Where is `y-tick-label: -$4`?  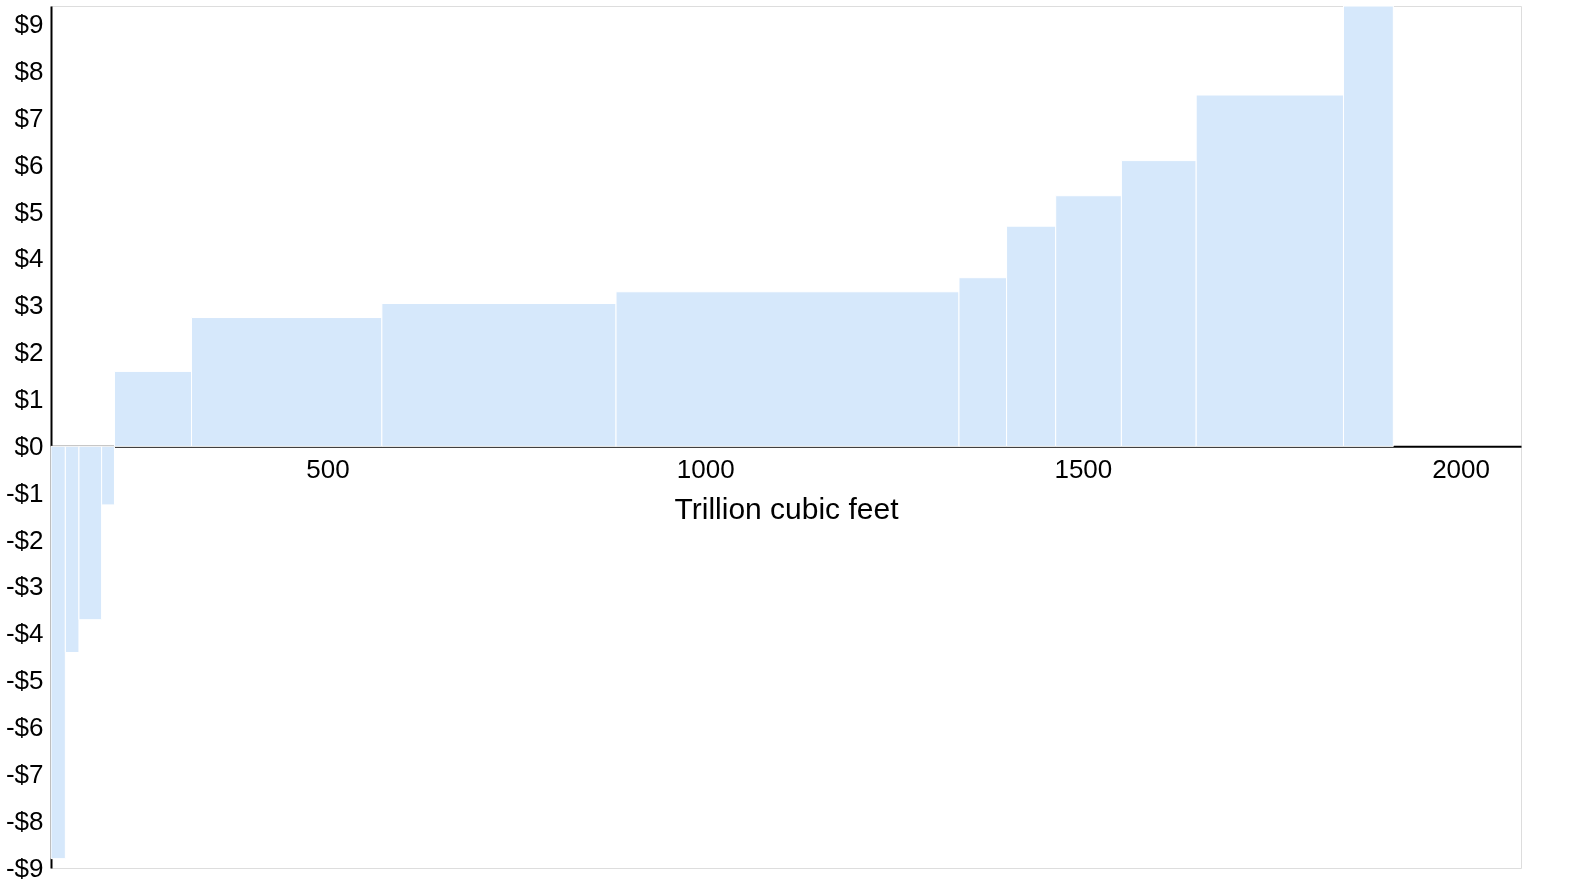
y-tick-label: -$4 is located at coordinates (24, 633).